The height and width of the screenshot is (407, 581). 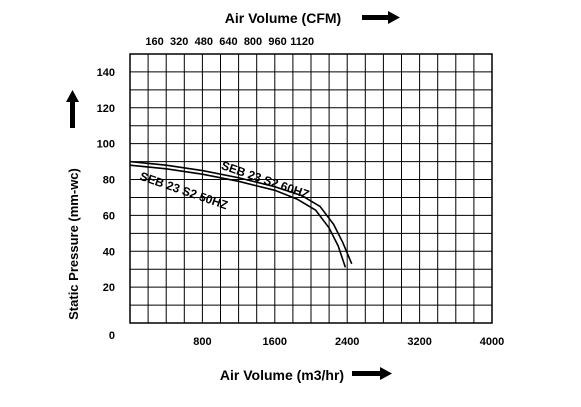 I want to click on x-tick-label: 3200, so click(x=419, y=342).